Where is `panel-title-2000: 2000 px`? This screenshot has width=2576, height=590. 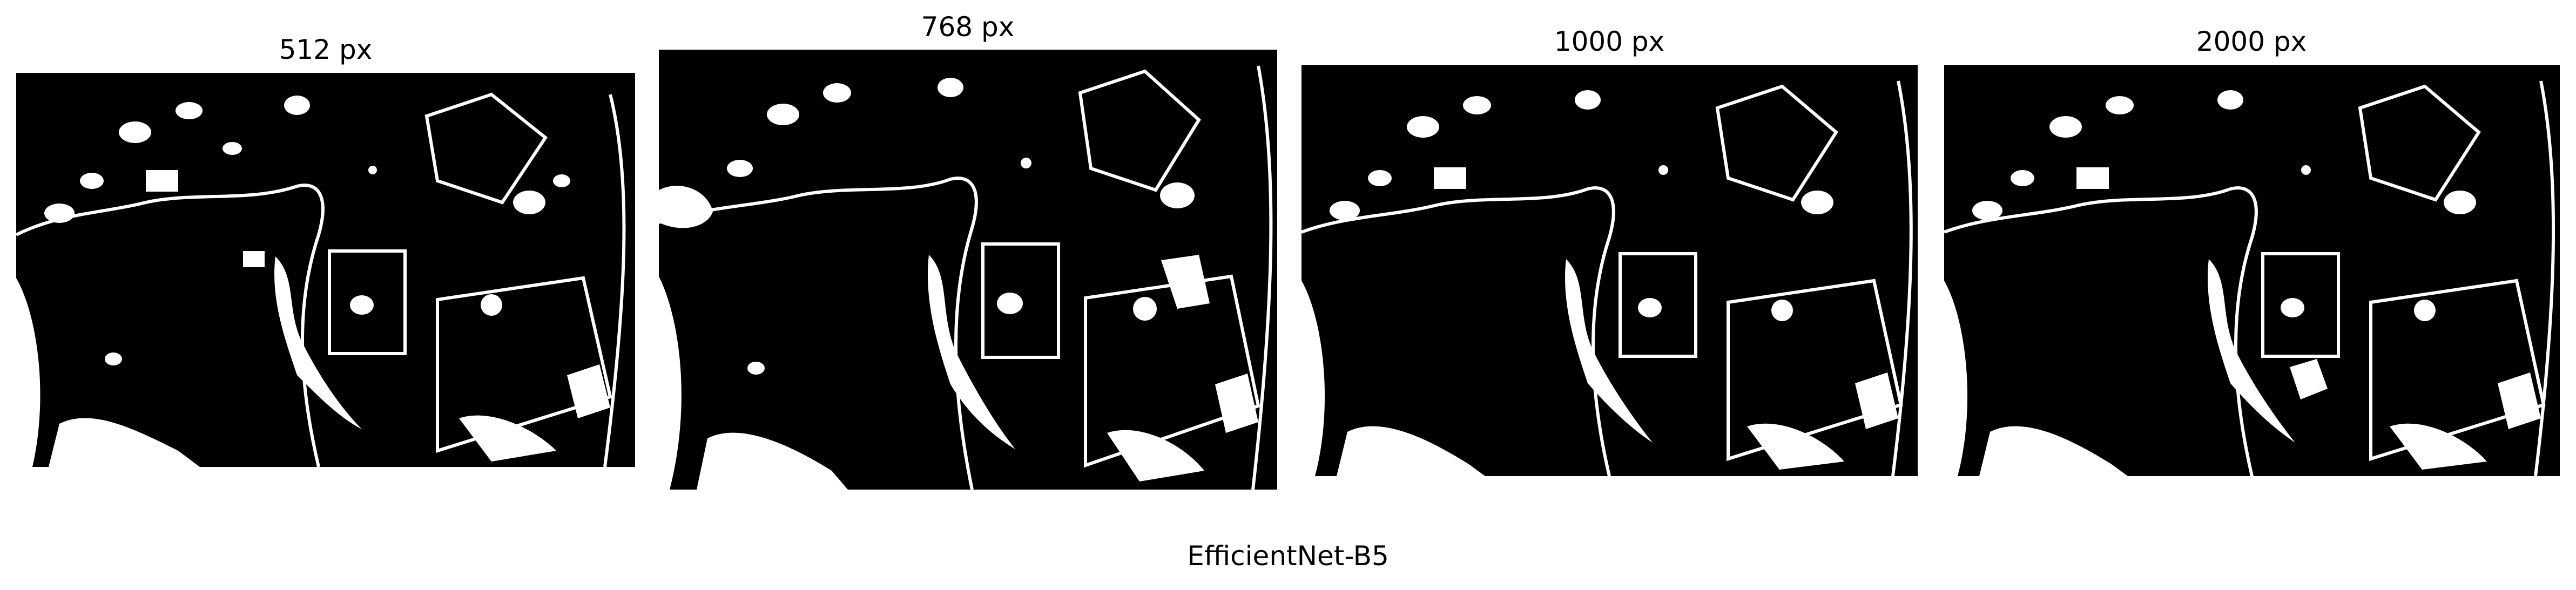 panel-title-2000: 2000 px is located at coordinates (2251, 41).